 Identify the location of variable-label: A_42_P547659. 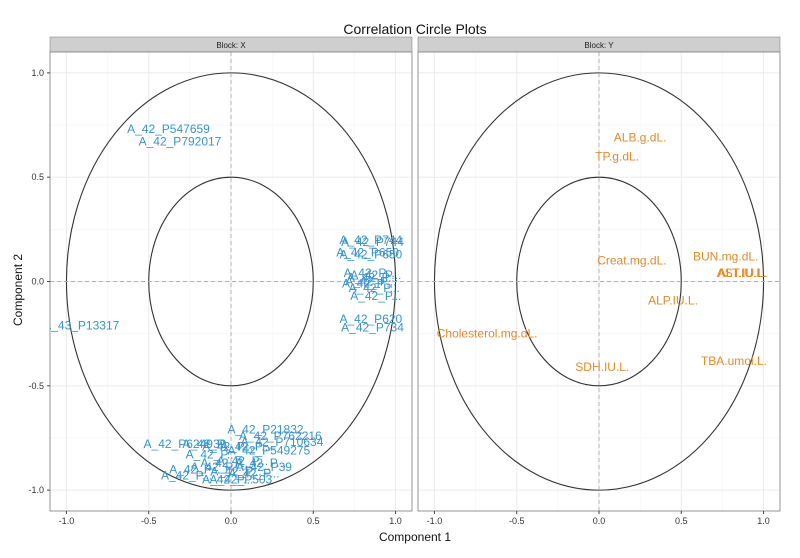
(168, 129).